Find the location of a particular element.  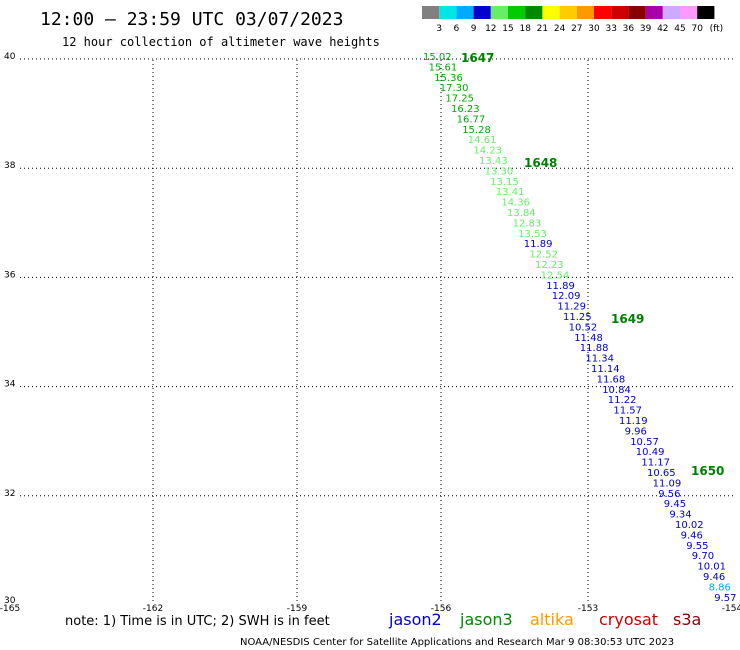

x-axis-ticks: -165 -162 -159 -156 -153 -154 is located at coordinates (370, 609).